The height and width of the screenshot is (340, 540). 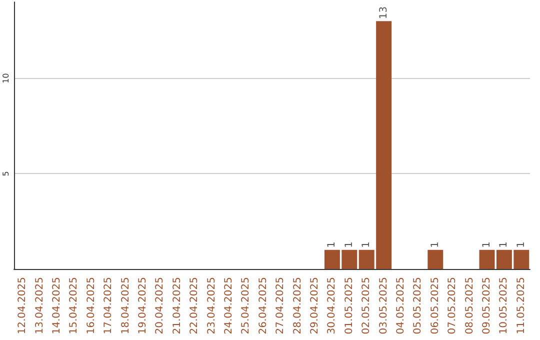 I want to click on y-tick-label: 5, so click(x=6, y=173).